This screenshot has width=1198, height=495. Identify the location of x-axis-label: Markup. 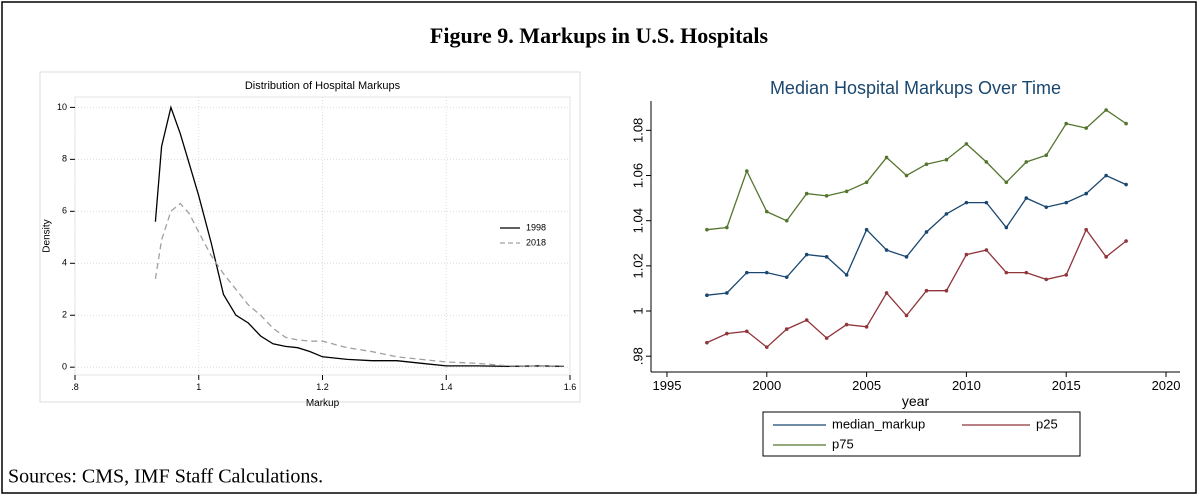
(323, 403).